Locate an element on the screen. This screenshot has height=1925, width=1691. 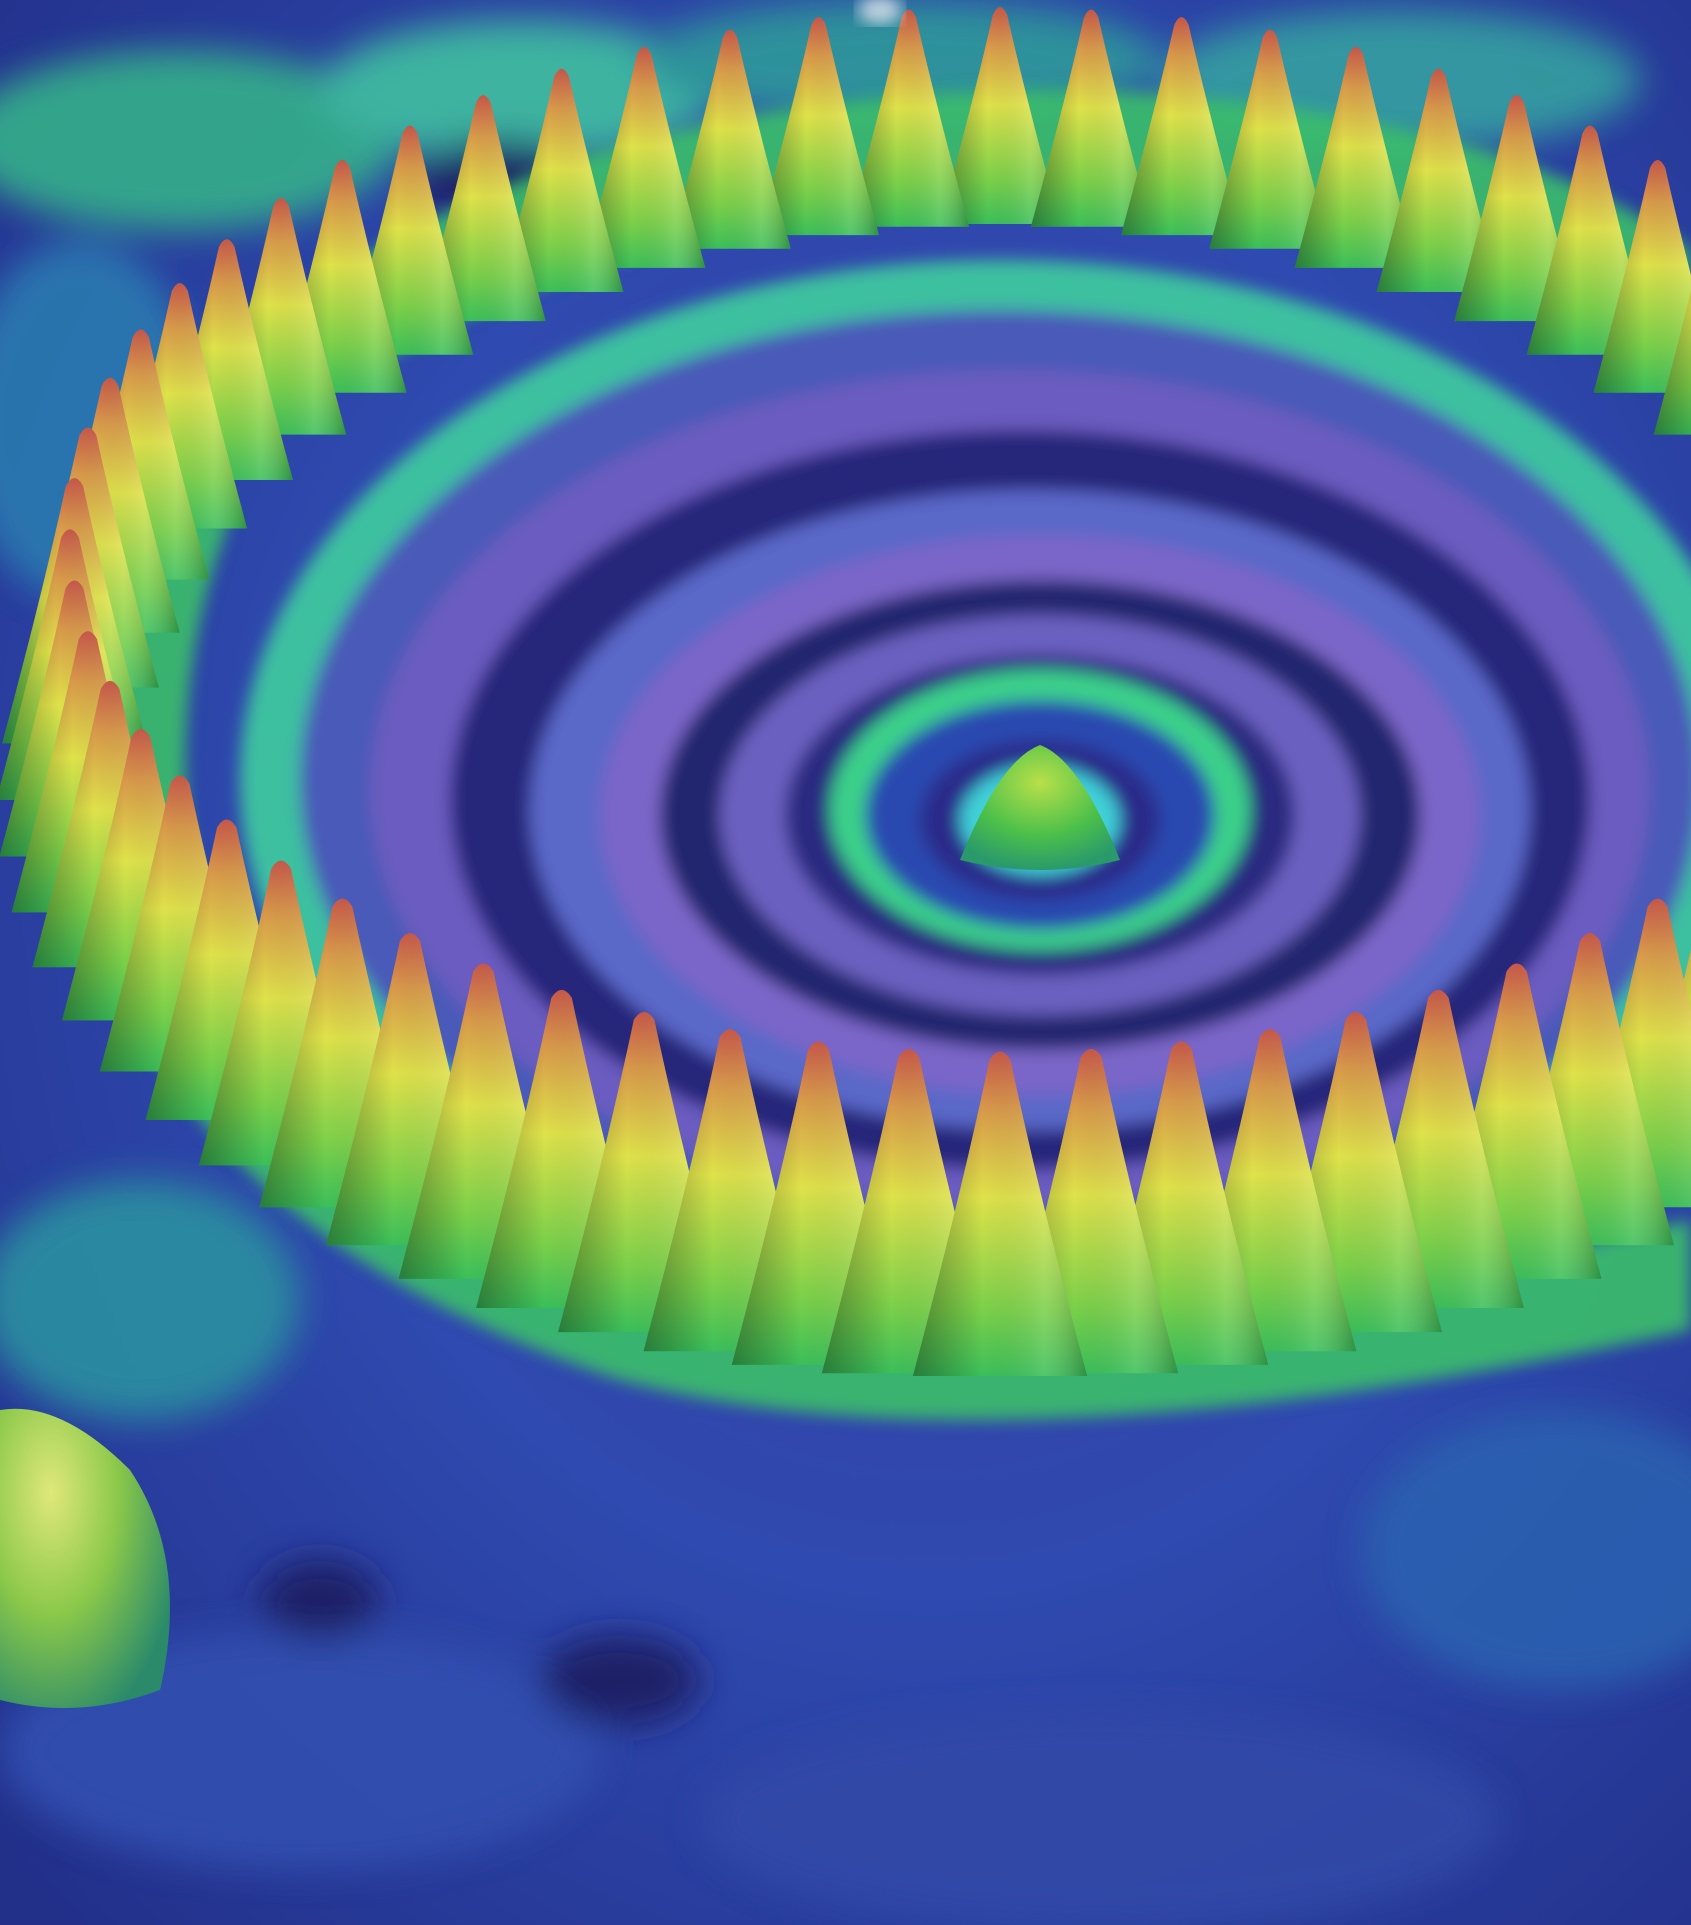
center-peak is located at coordinates (1040, 807).